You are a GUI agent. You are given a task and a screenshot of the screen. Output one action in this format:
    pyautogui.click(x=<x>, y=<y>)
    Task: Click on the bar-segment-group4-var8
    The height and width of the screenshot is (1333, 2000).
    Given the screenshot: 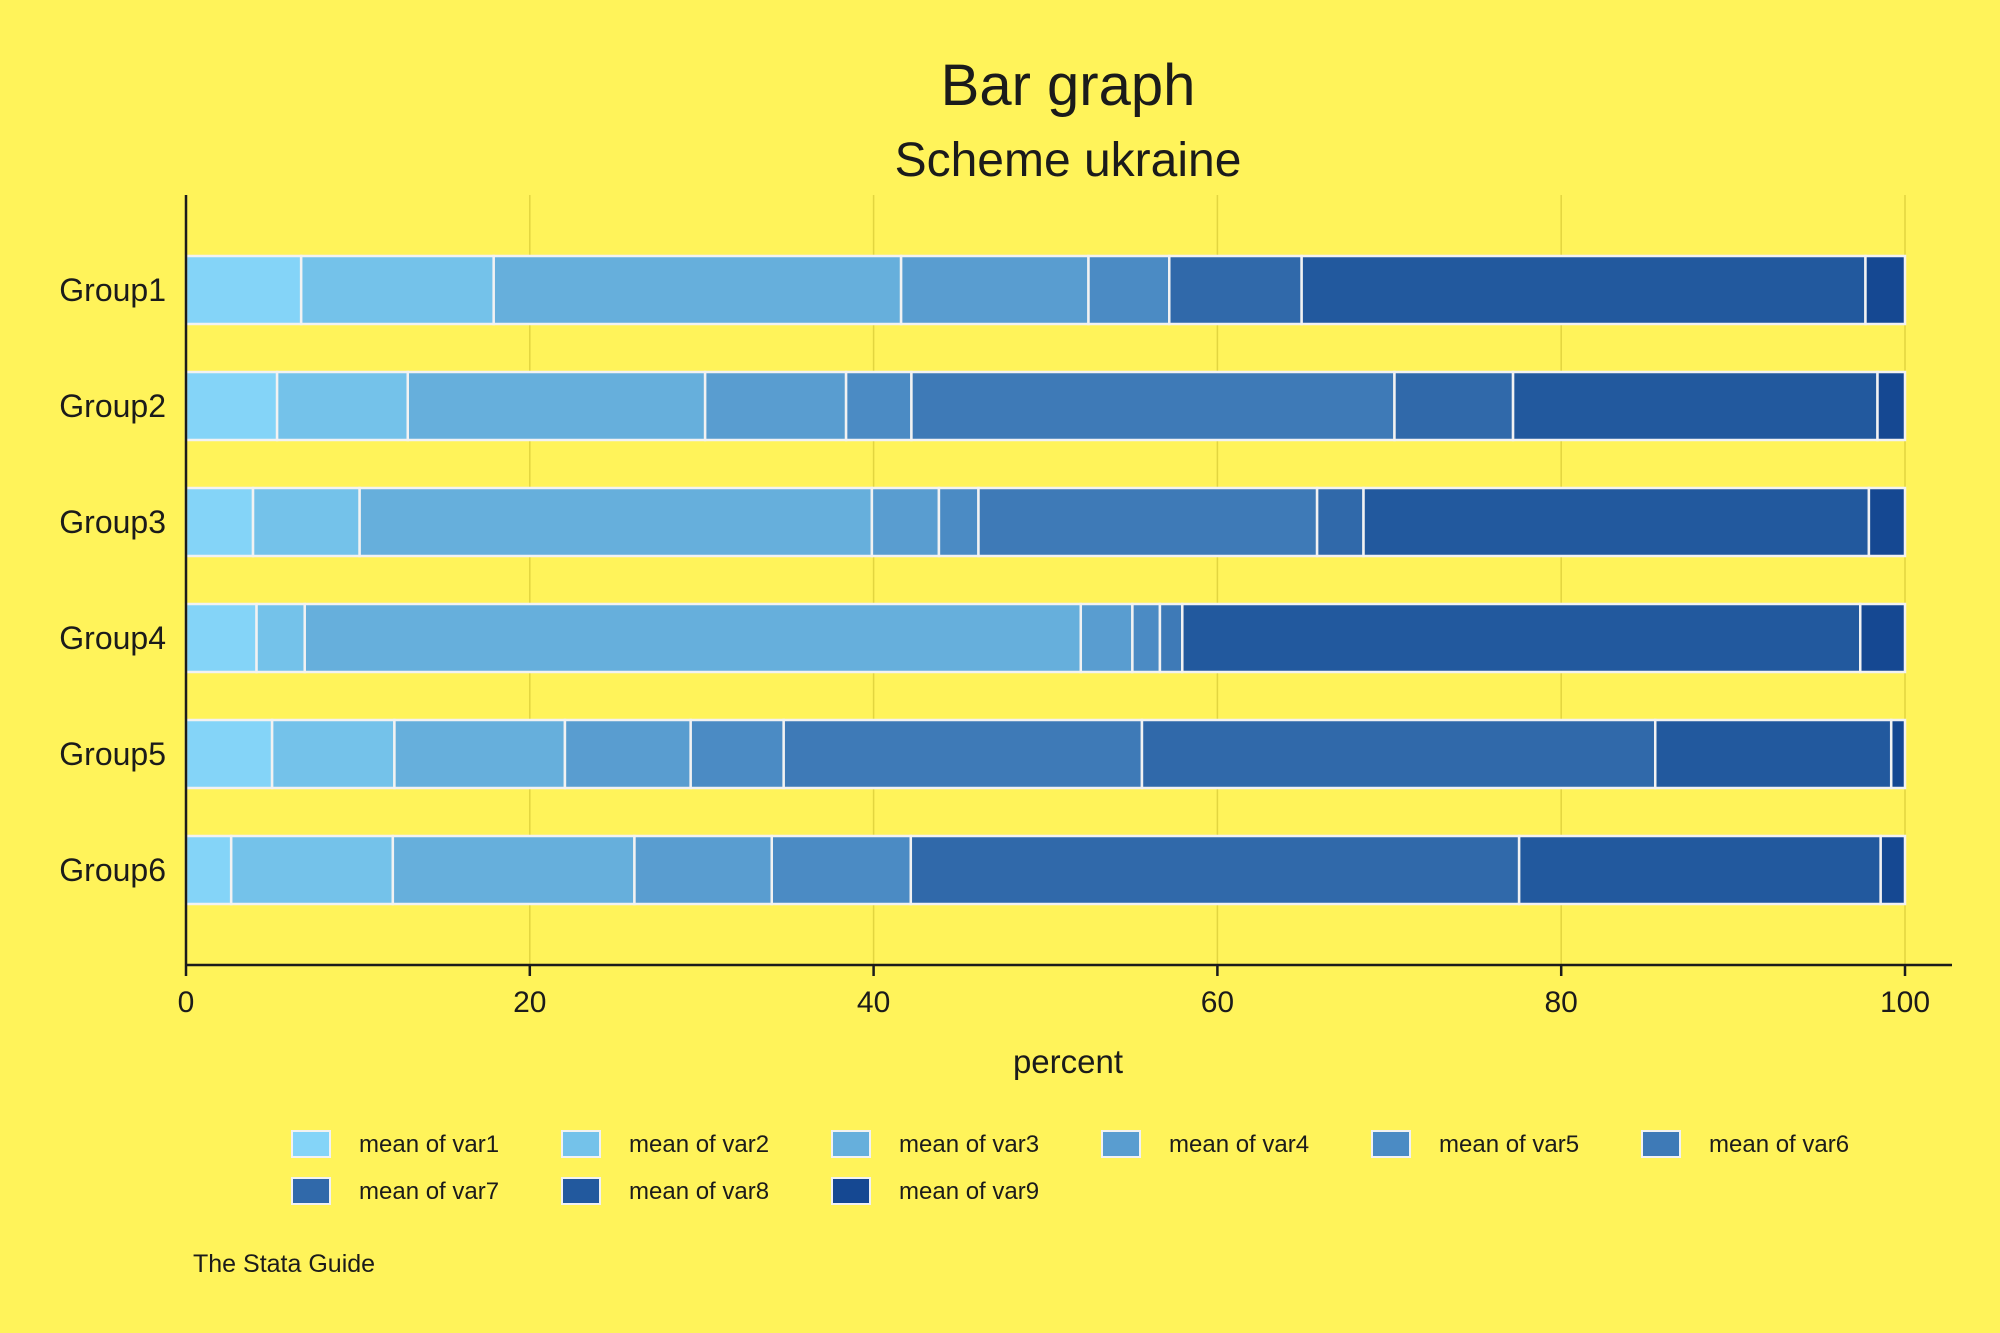 What is the action you would take?
    pyautogui.click(x=1521, y=638)
    